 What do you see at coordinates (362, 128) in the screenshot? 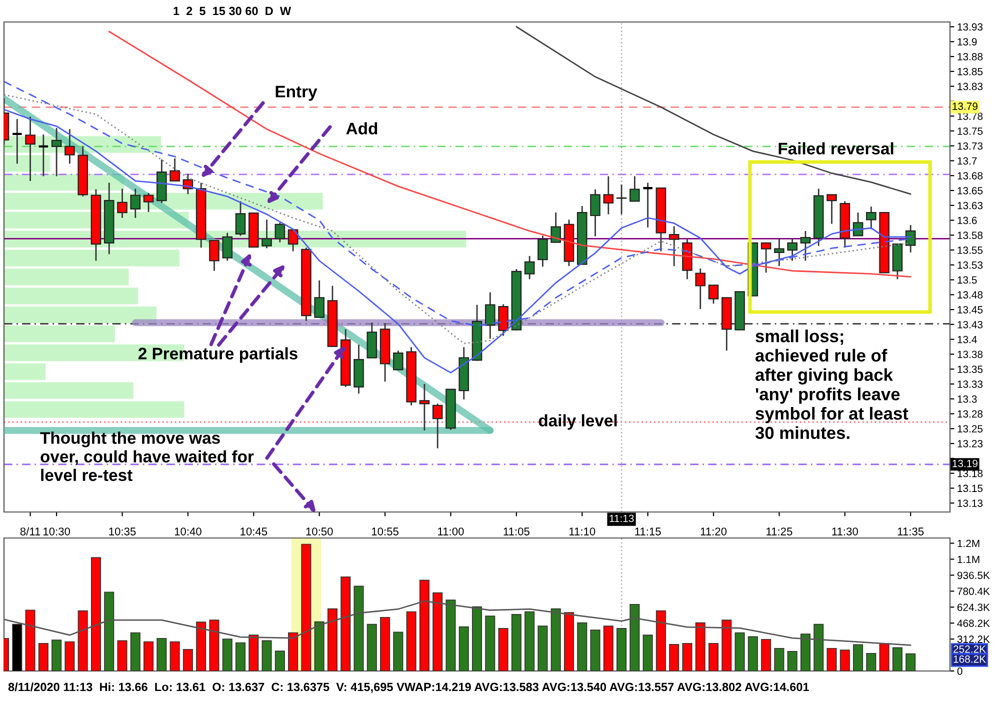
I see `annotation: Add` at bounding box center [362, 128].